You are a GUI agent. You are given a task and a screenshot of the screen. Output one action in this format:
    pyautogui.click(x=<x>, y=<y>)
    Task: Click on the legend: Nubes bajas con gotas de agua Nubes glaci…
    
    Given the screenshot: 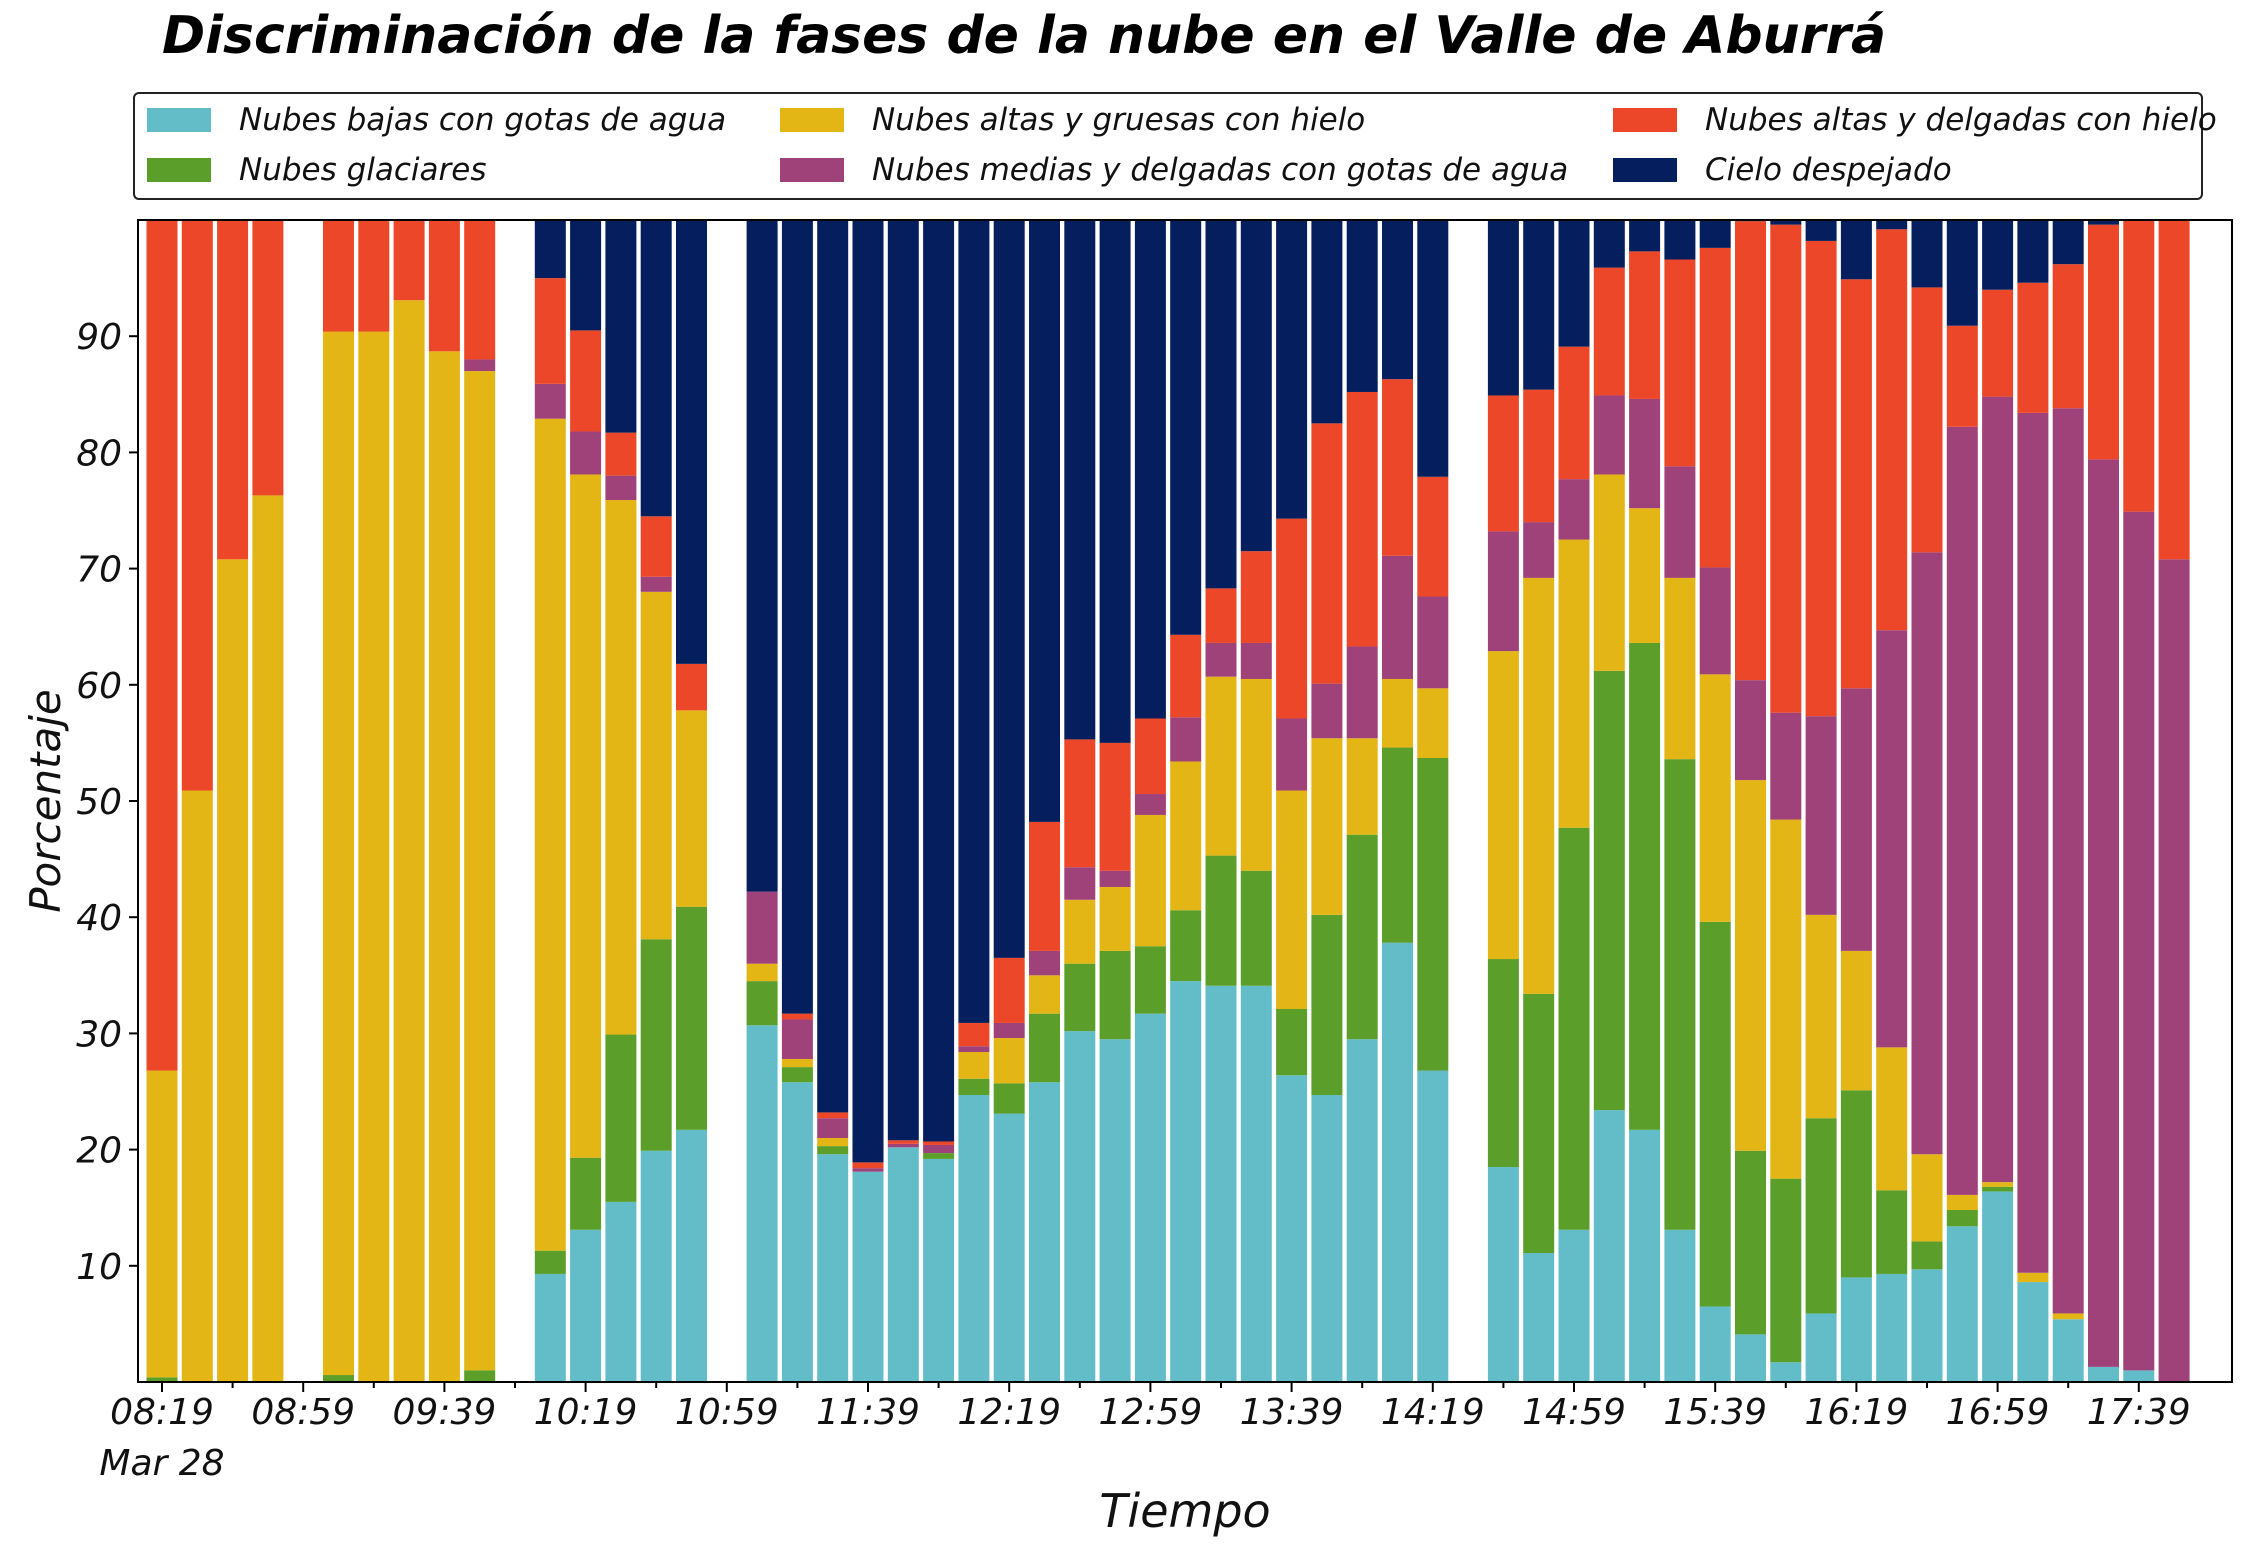 What is the action you would take?
    pyautogui.click(x=1175, y=146)
    